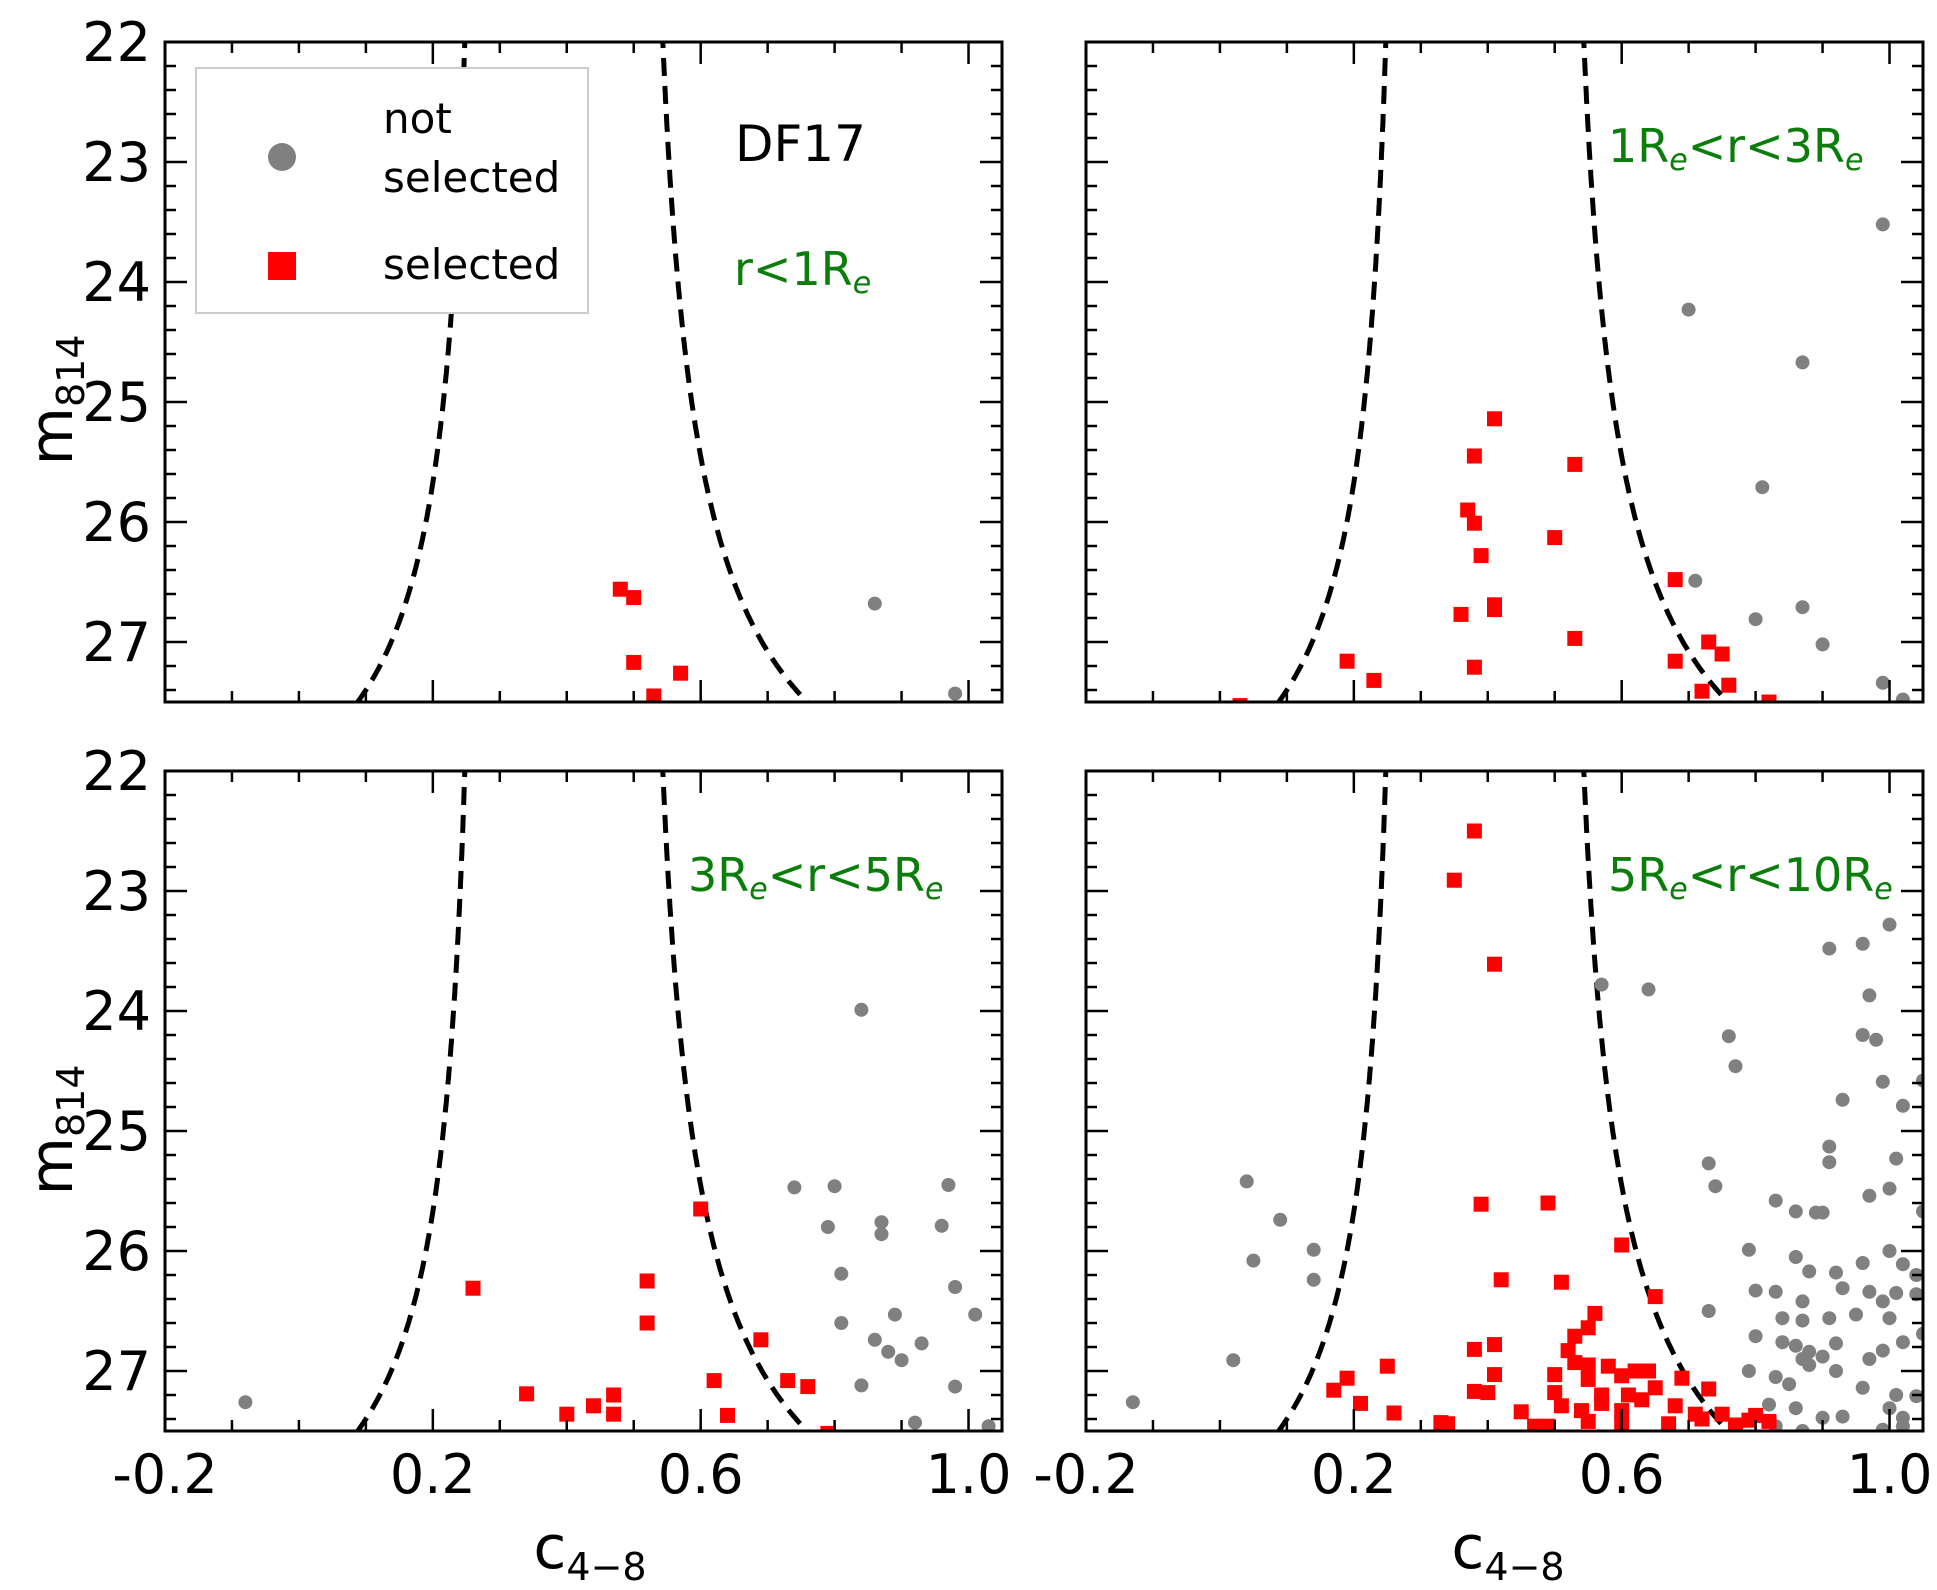  I want to click on x-axis-label-right: c4−8, so click(1507, 1551).